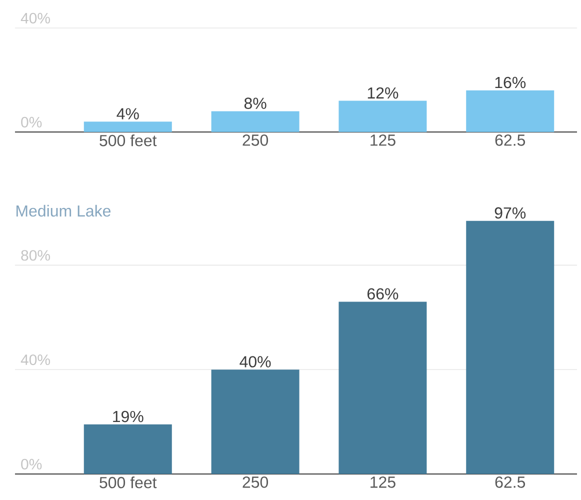  Describe the element at coordinates (35, 255) in the screenshot. I see `y-tick-label: 80%` at that location.